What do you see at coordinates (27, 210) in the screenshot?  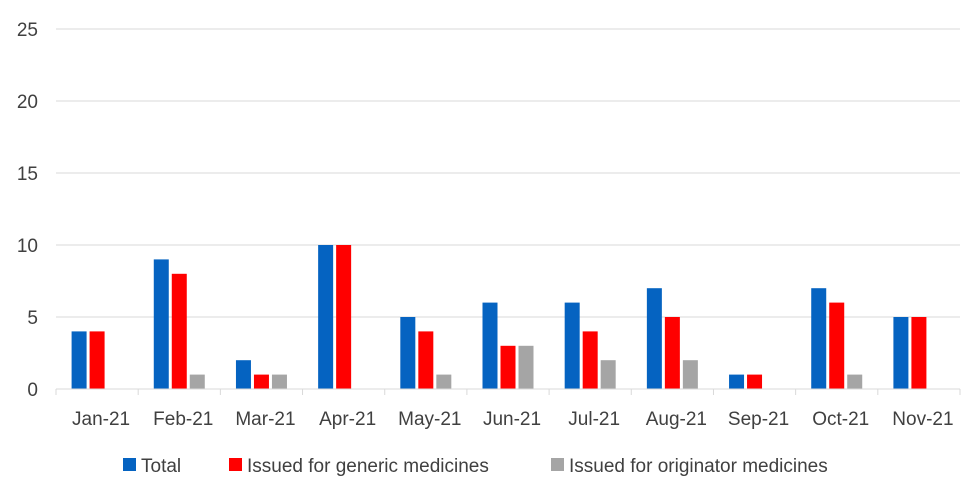 I see `y-axis-tick-labels: 0 5 10 15 20 25` at bounding box center [27, 210].